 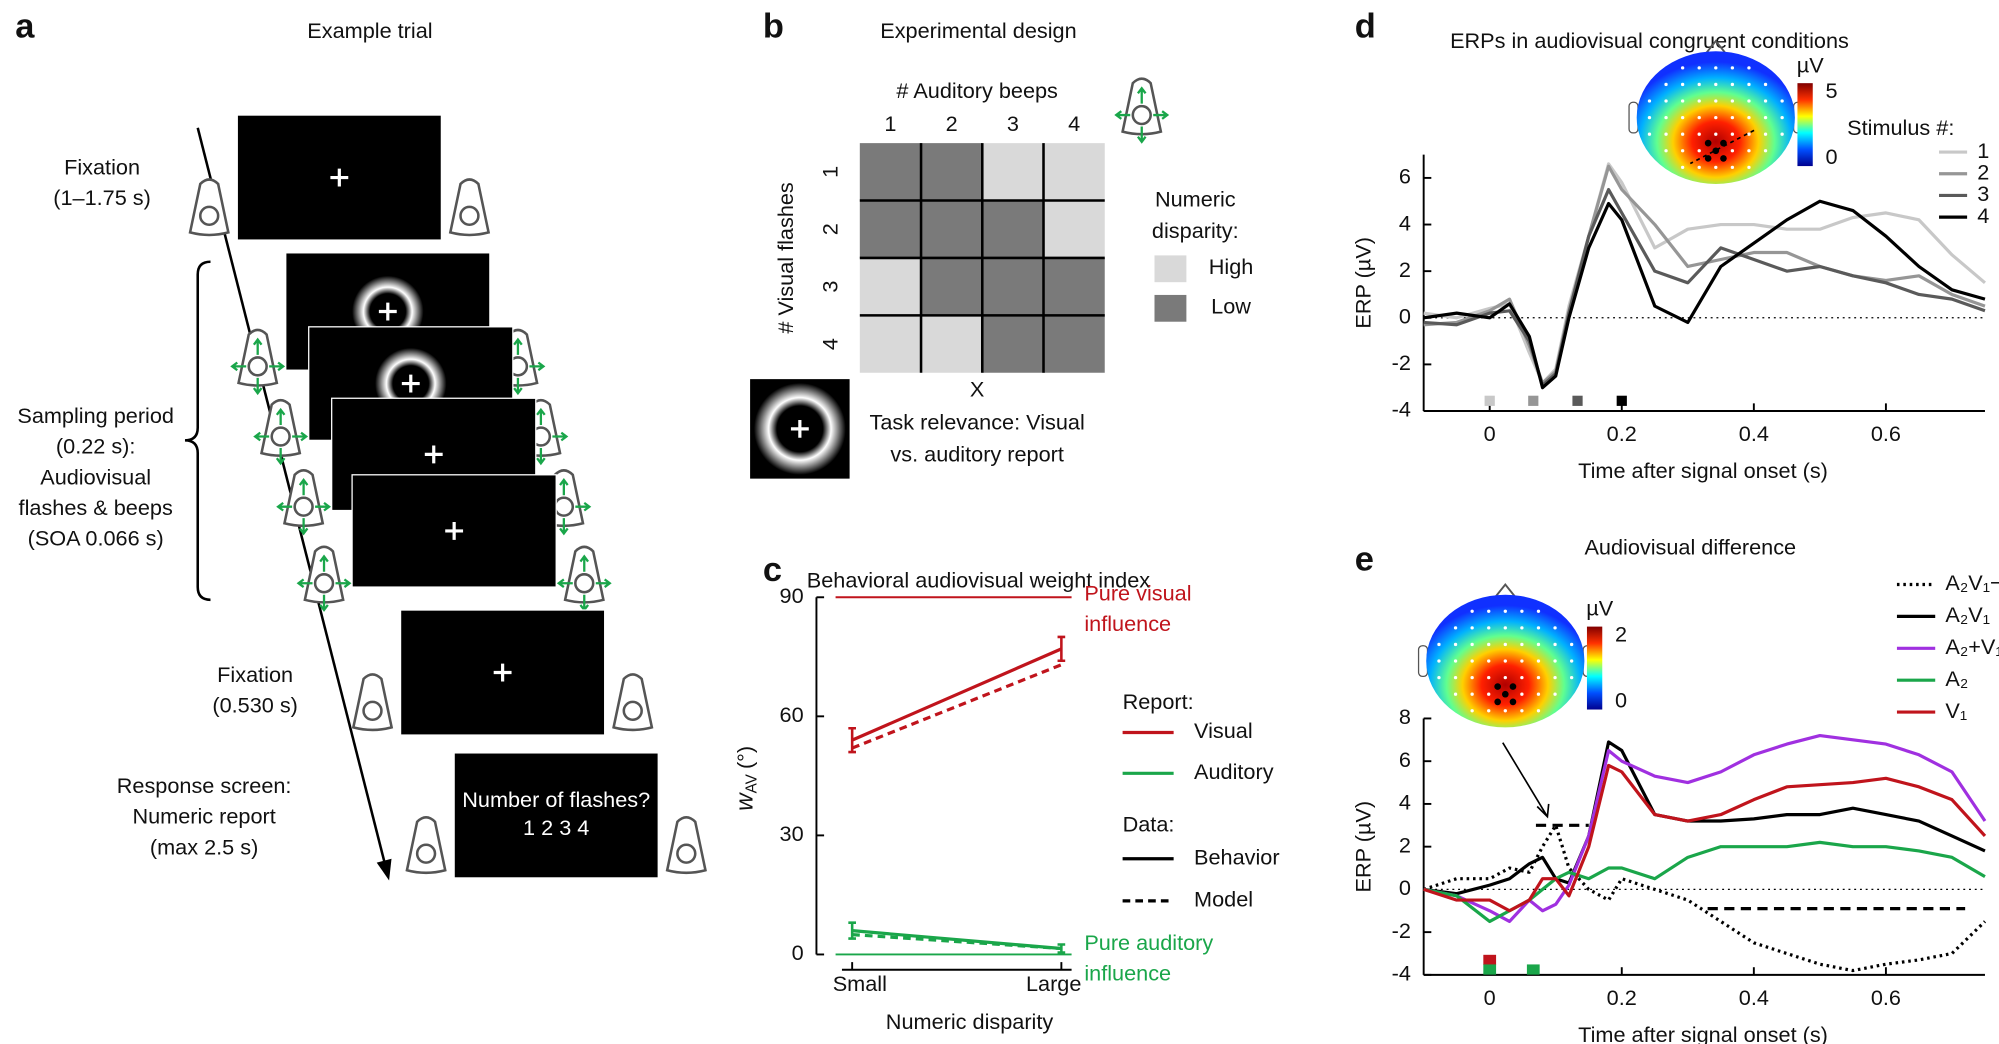 I want to click on brace, so click(x=197, y=431).